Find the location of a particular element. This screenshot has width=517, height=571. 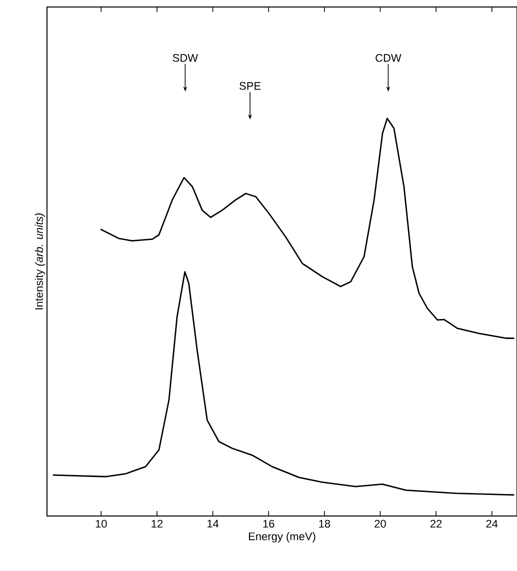

x-axis-title: Energy (meV) is located at coordinates (282, 537).